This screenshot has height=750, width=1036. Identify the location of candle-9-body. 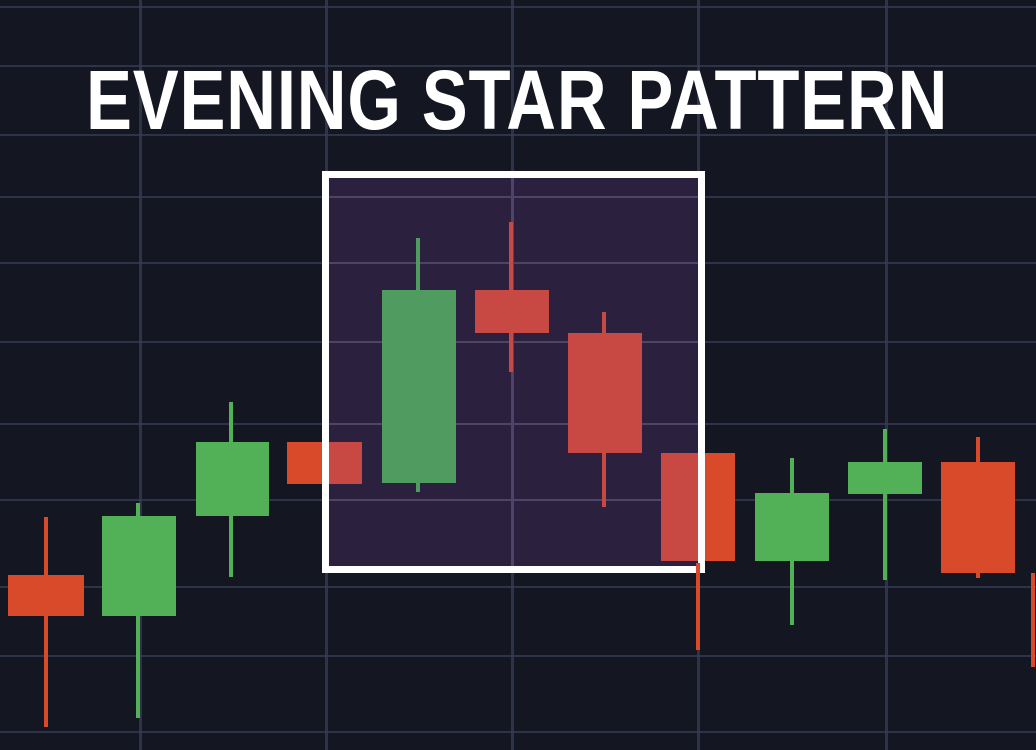
(792, 527).